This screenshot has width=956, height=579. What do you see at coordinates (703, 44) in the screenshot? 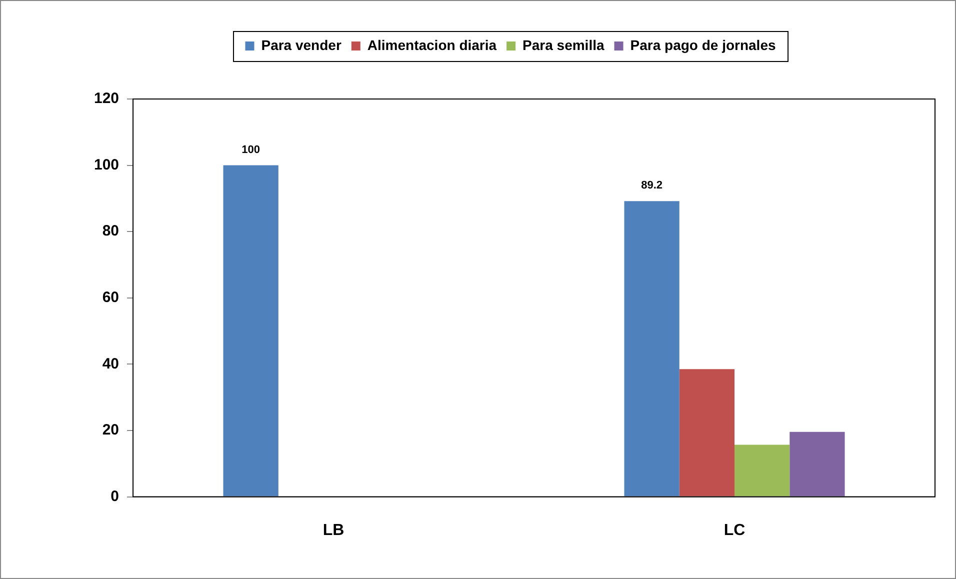
I see `legend-label: Para pago de jornales` at bounding box center [703, 44].